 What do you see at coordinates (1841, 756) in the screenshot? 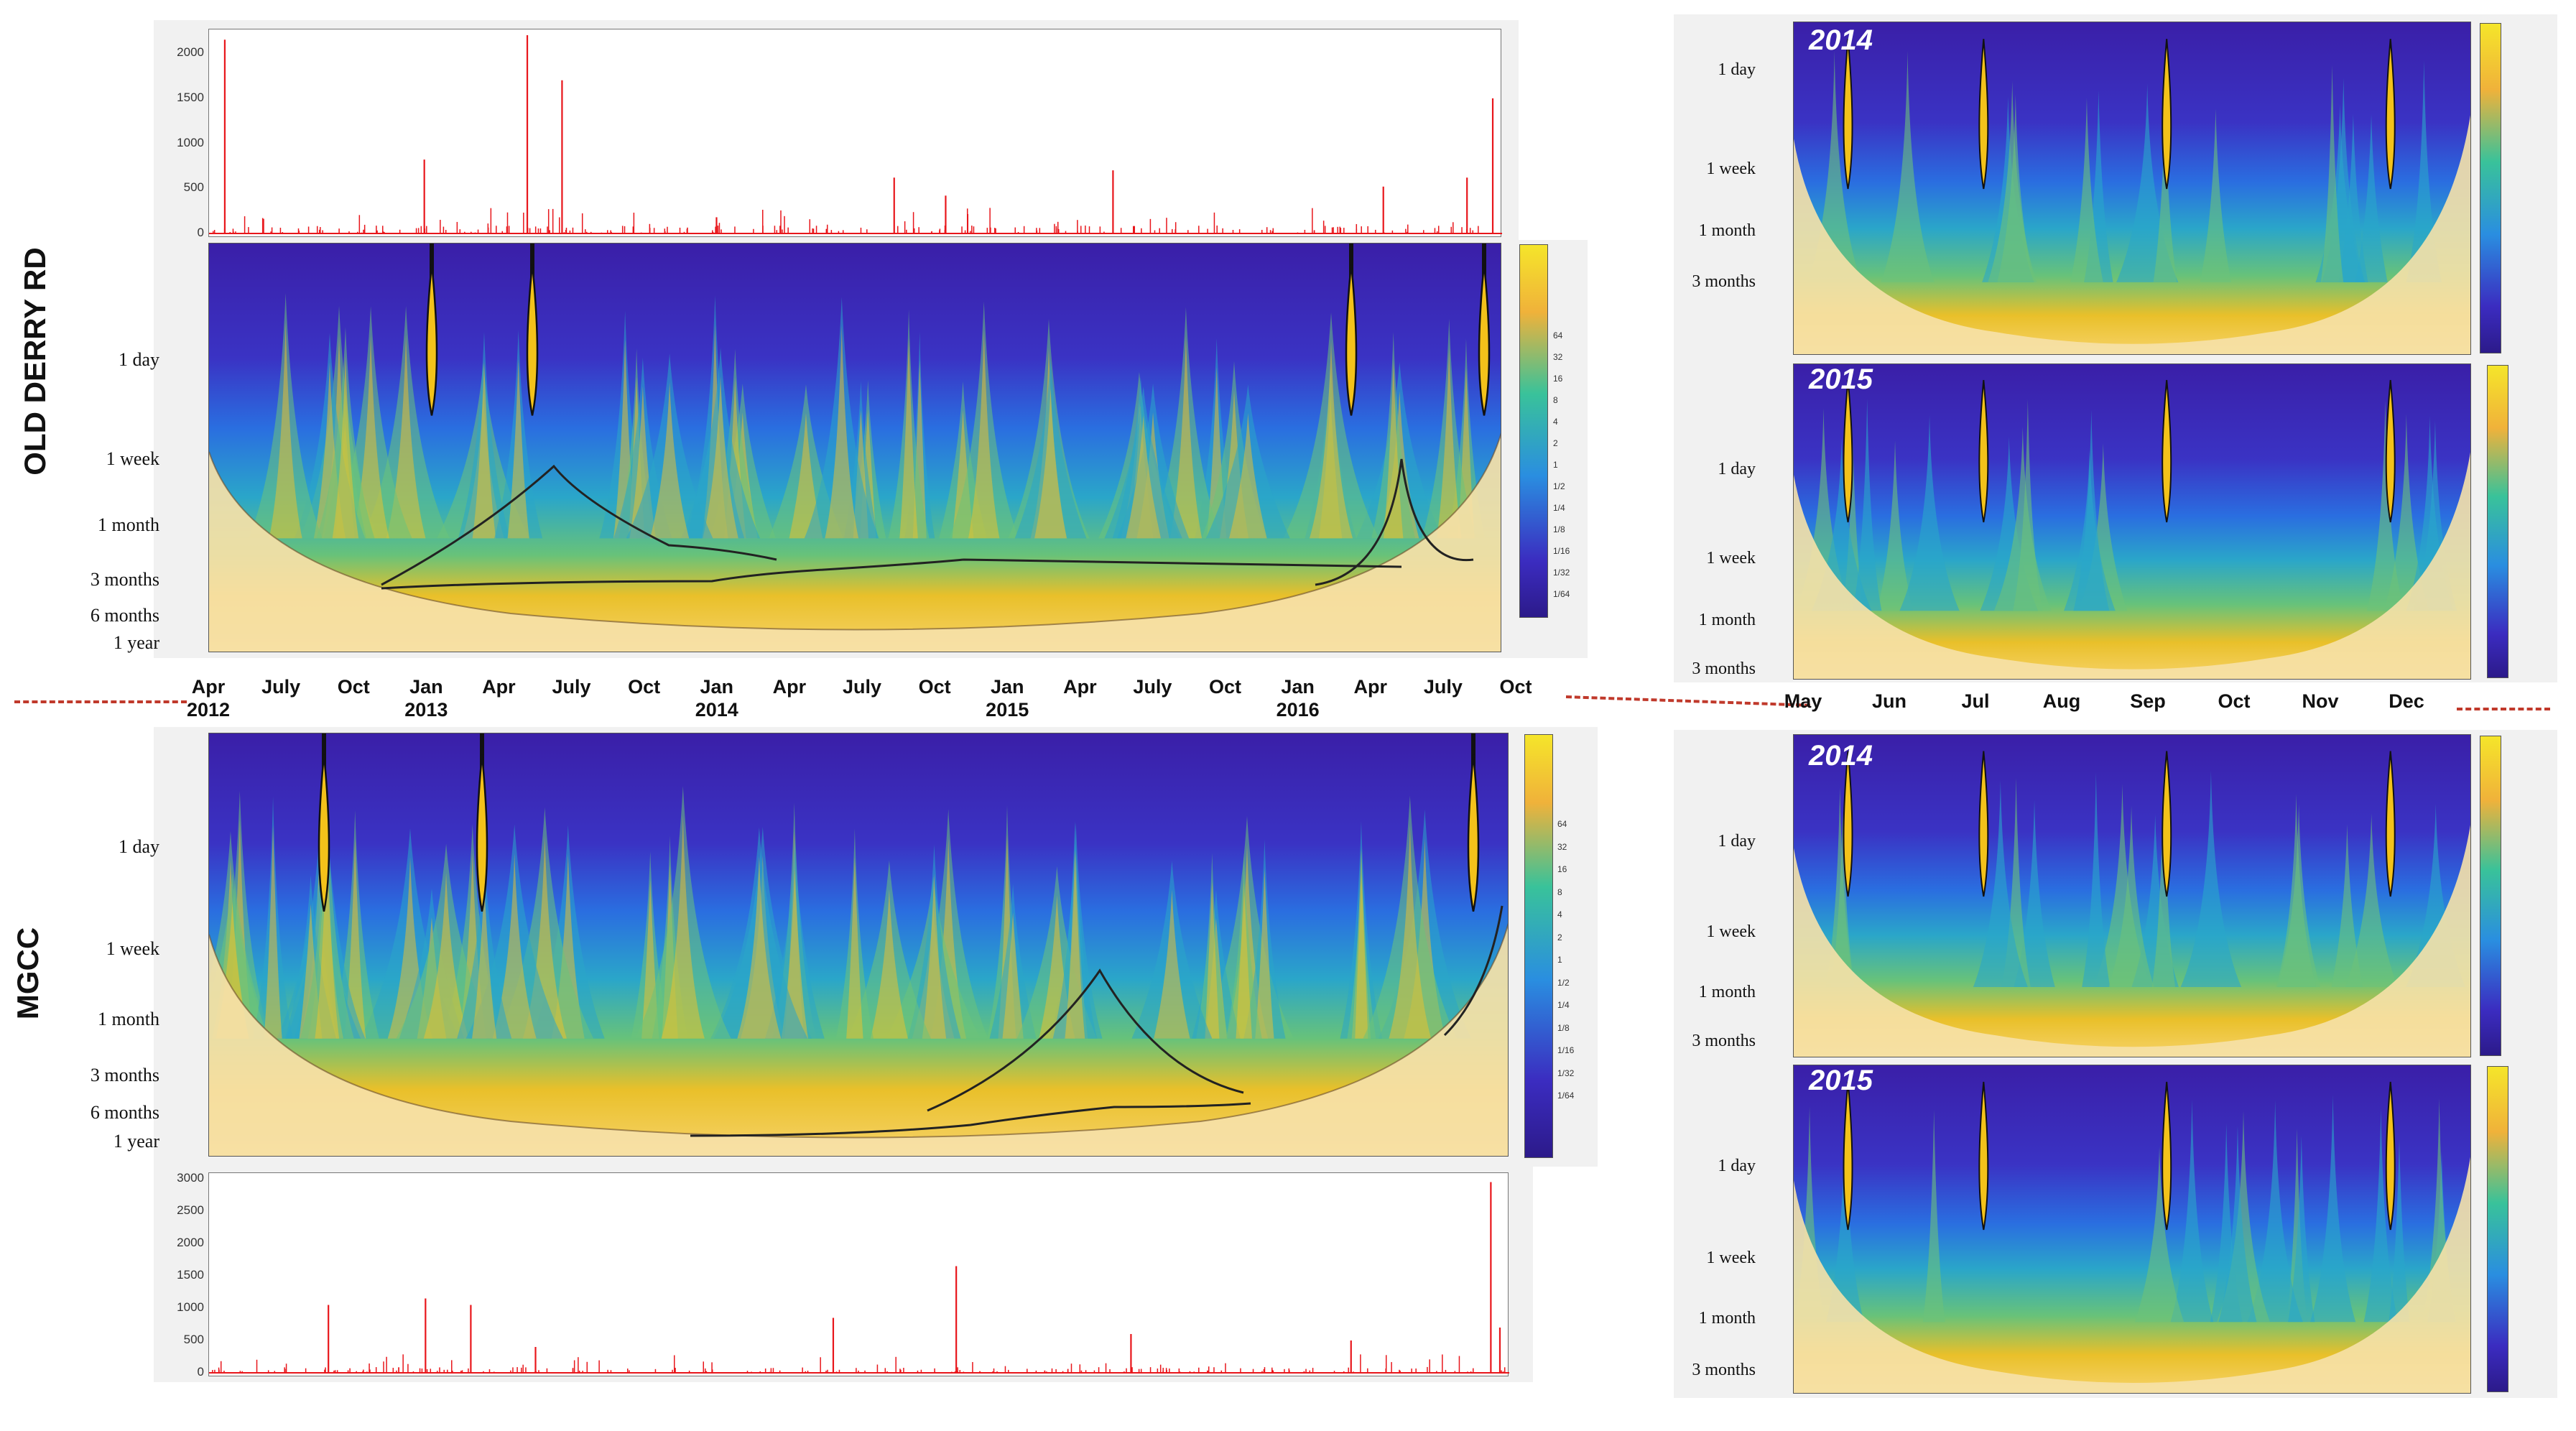
I see `side-bottom-2014-year: 2014` at bounding box center [1841, 756].